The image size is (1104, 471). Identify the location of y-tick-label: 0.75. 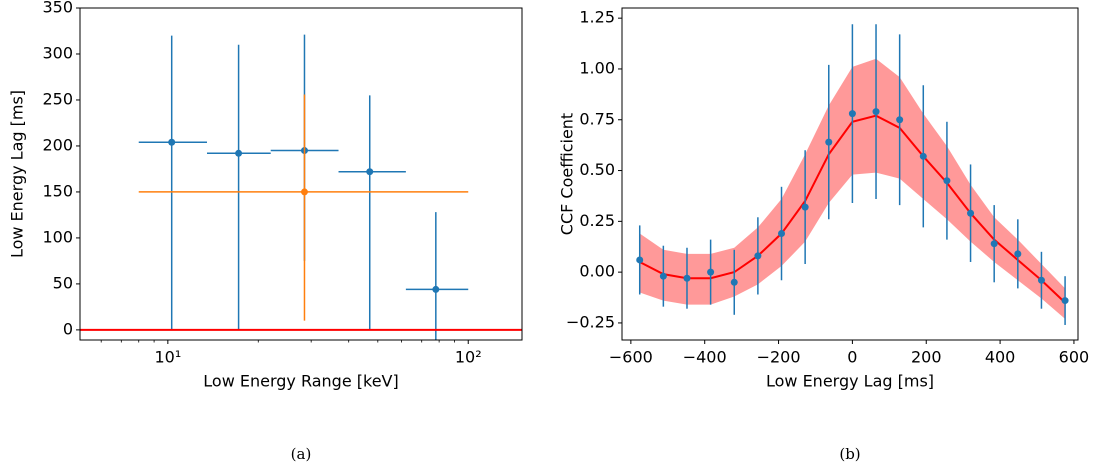
(597, 118).